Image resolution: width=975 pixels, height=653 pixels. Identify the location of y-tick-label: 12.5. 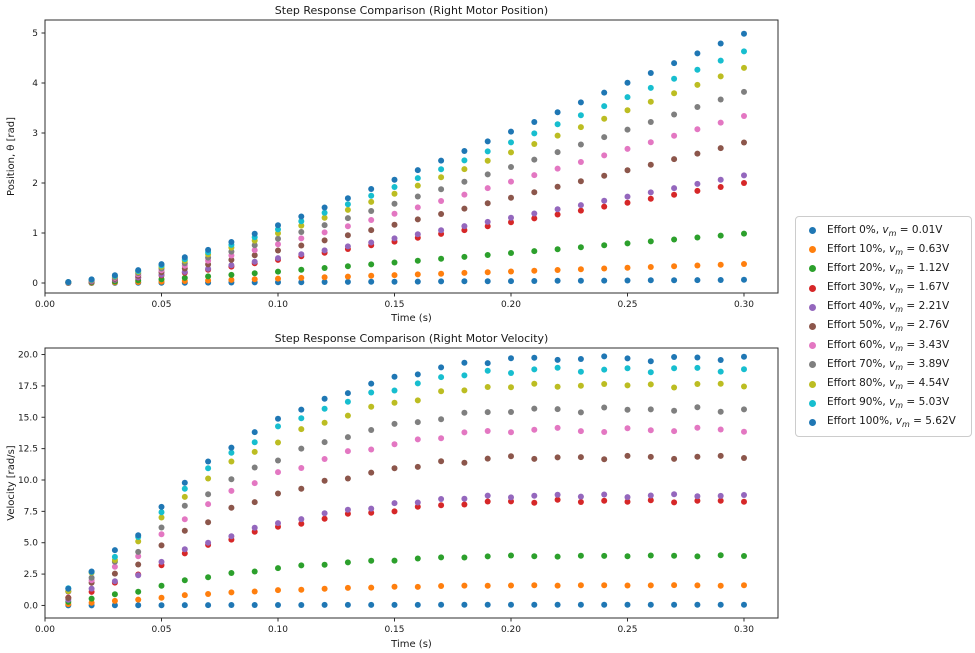
(28, 450).